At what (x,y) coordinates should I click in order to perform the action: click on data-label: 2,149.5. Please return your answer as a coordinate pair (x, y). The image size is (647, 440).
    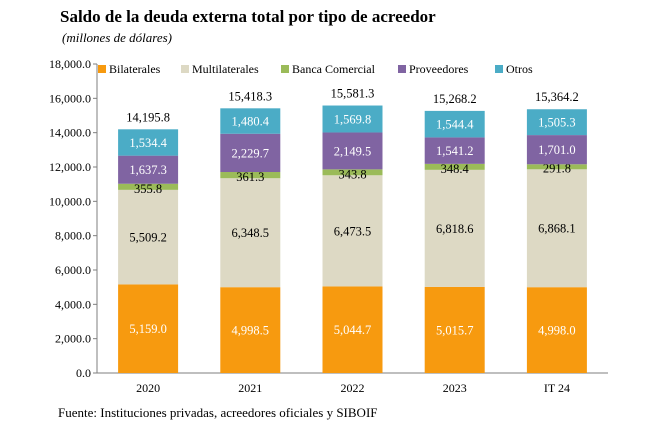
    Looking at the image, I should click on (353, 151).